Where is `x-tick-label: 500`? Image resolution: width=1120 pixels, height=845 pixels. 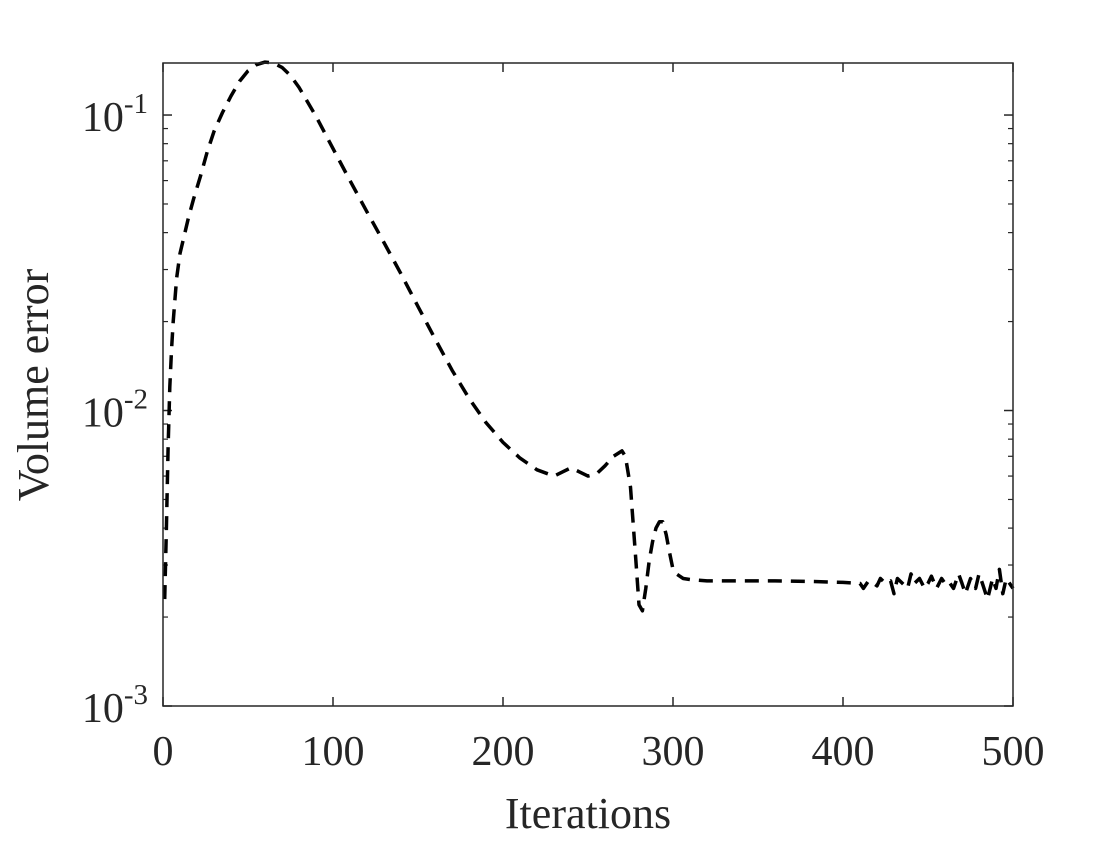
x-tick-label: 500 is located at coordinates (1013, 752).